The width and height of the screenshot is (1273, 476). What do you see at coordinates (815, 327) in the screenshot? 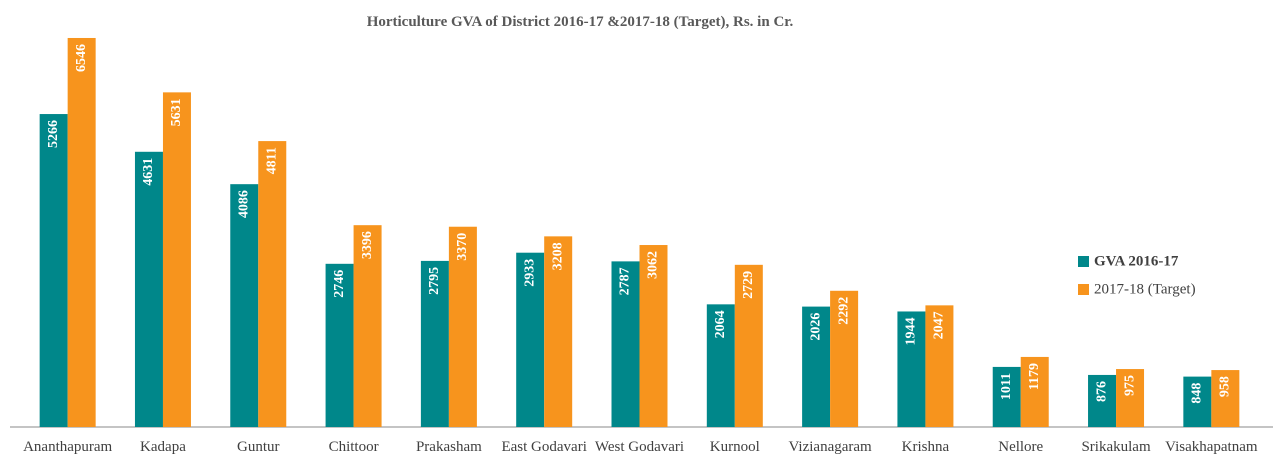
I see `value-label: 2026` at bounding box center [815, 327].